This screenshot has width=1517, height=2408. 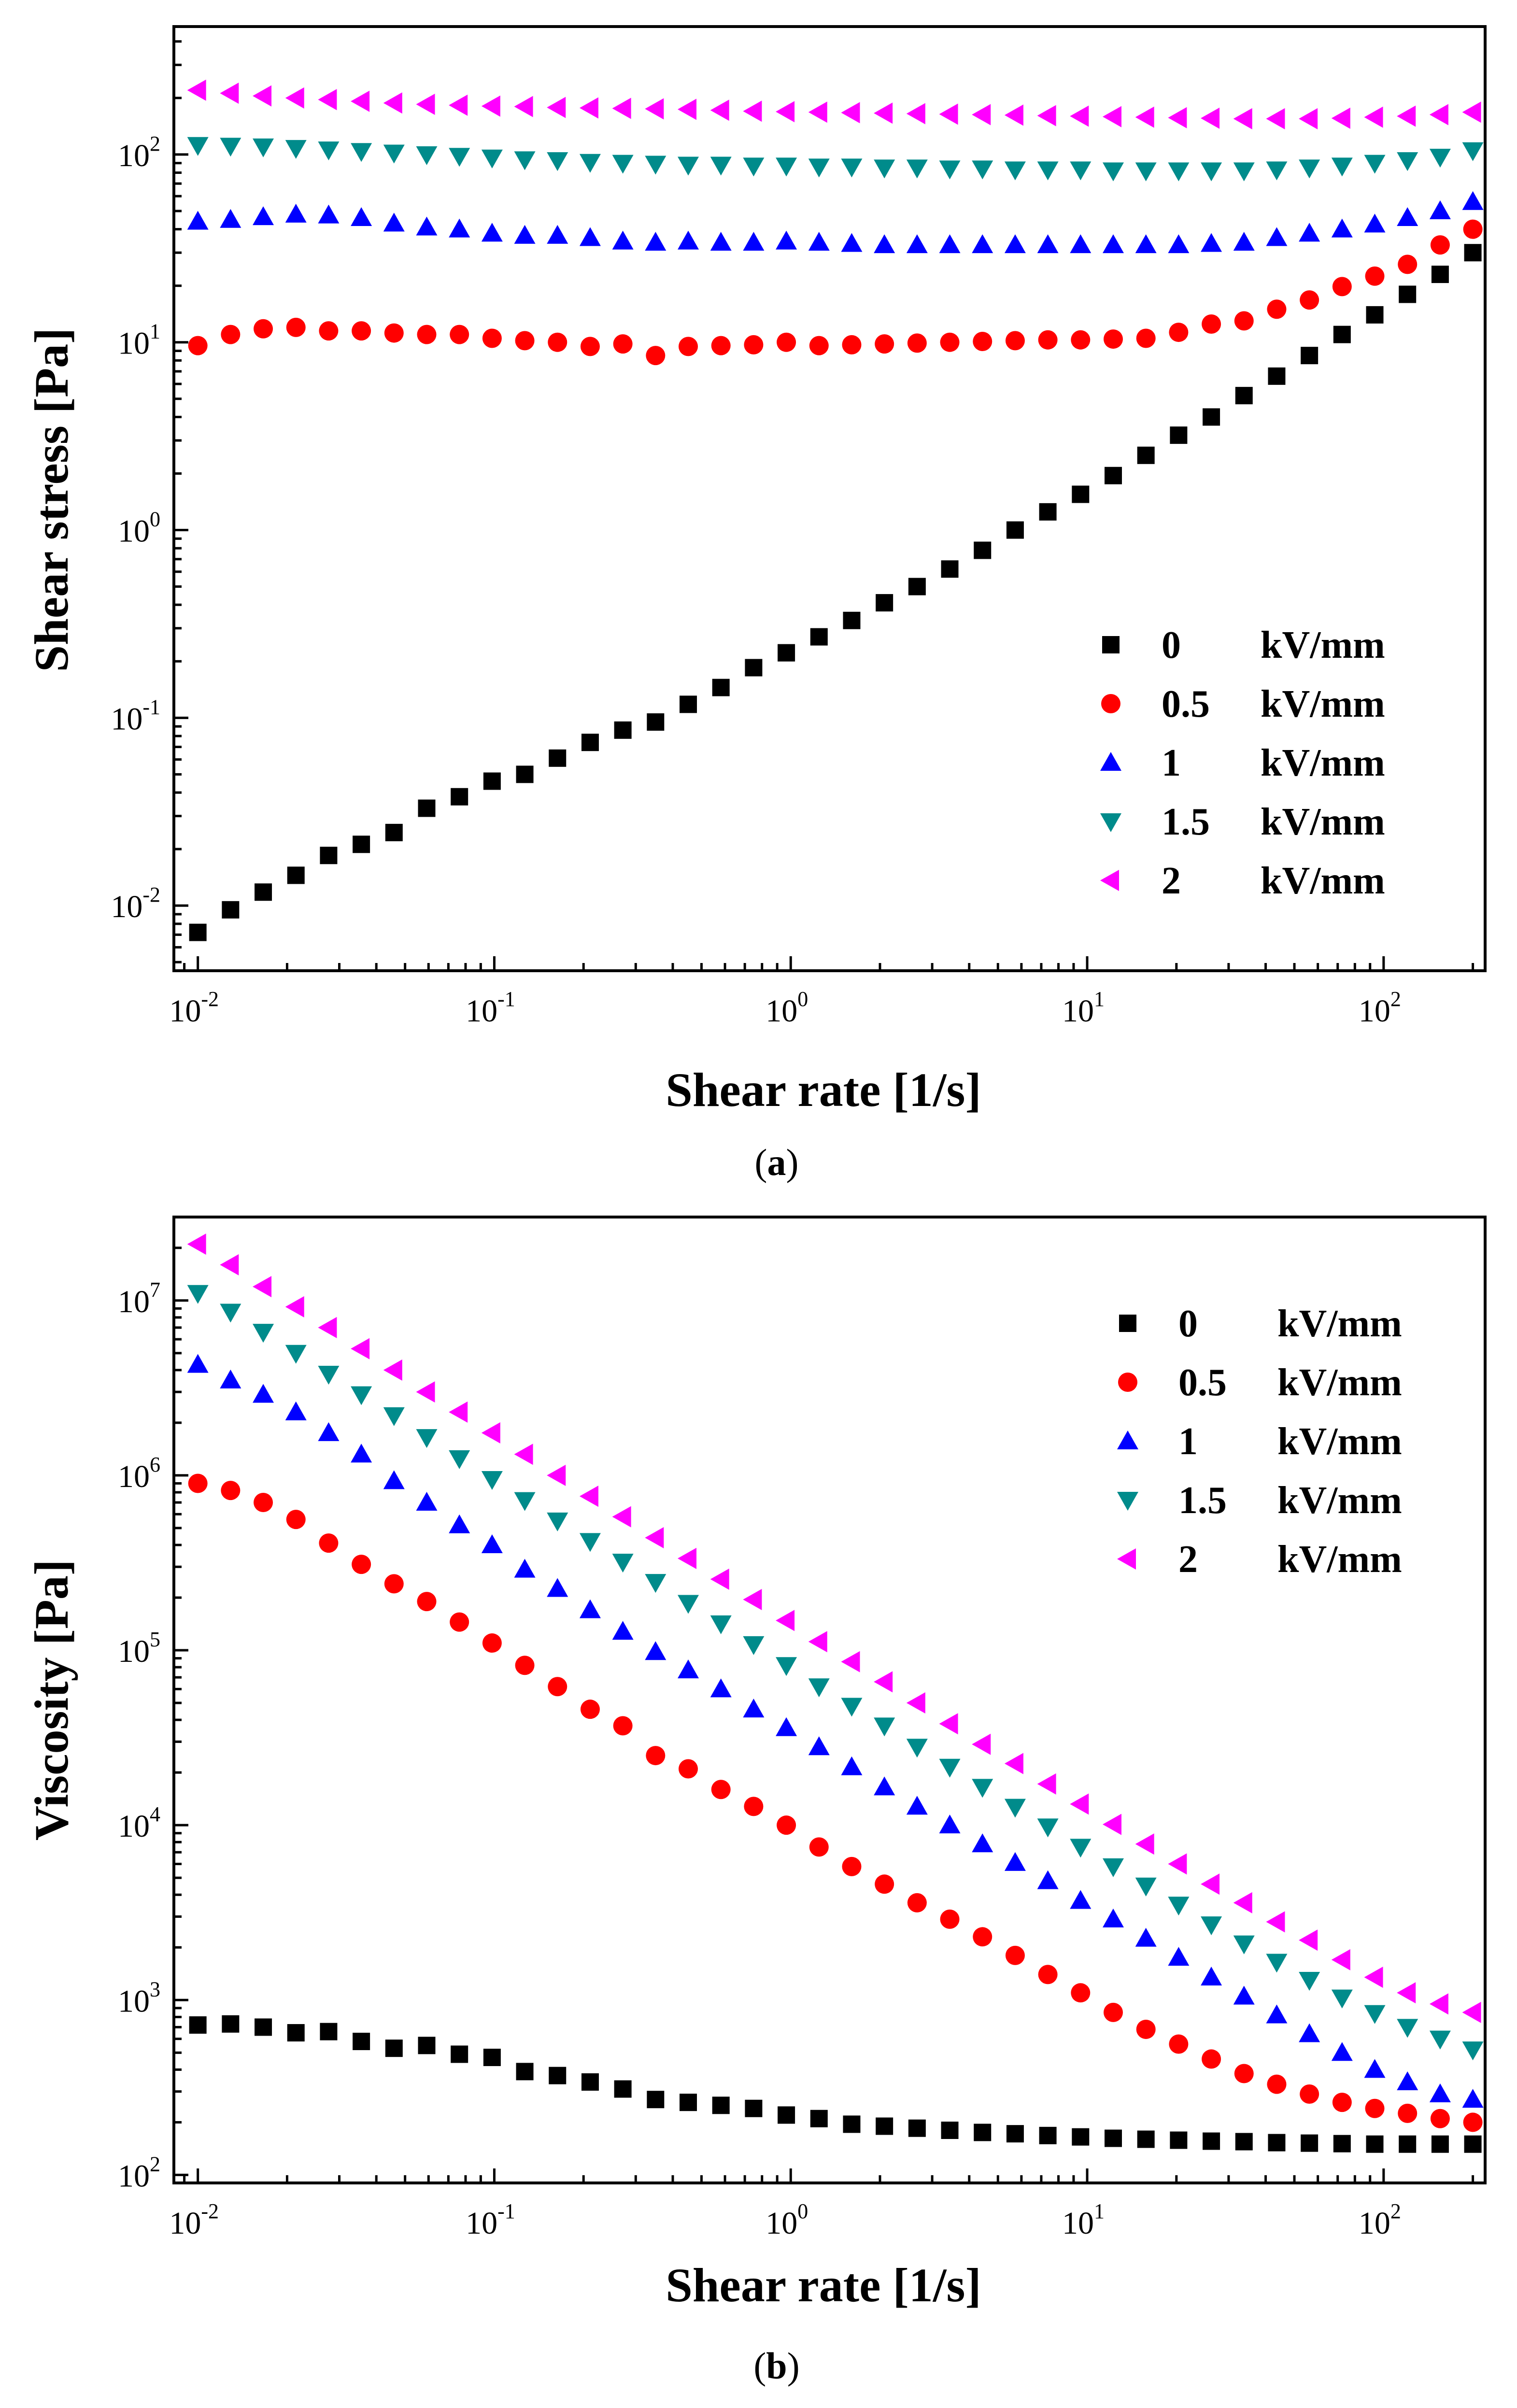 I want to click on legend-label: 0, so click(x=1188, y=1324).